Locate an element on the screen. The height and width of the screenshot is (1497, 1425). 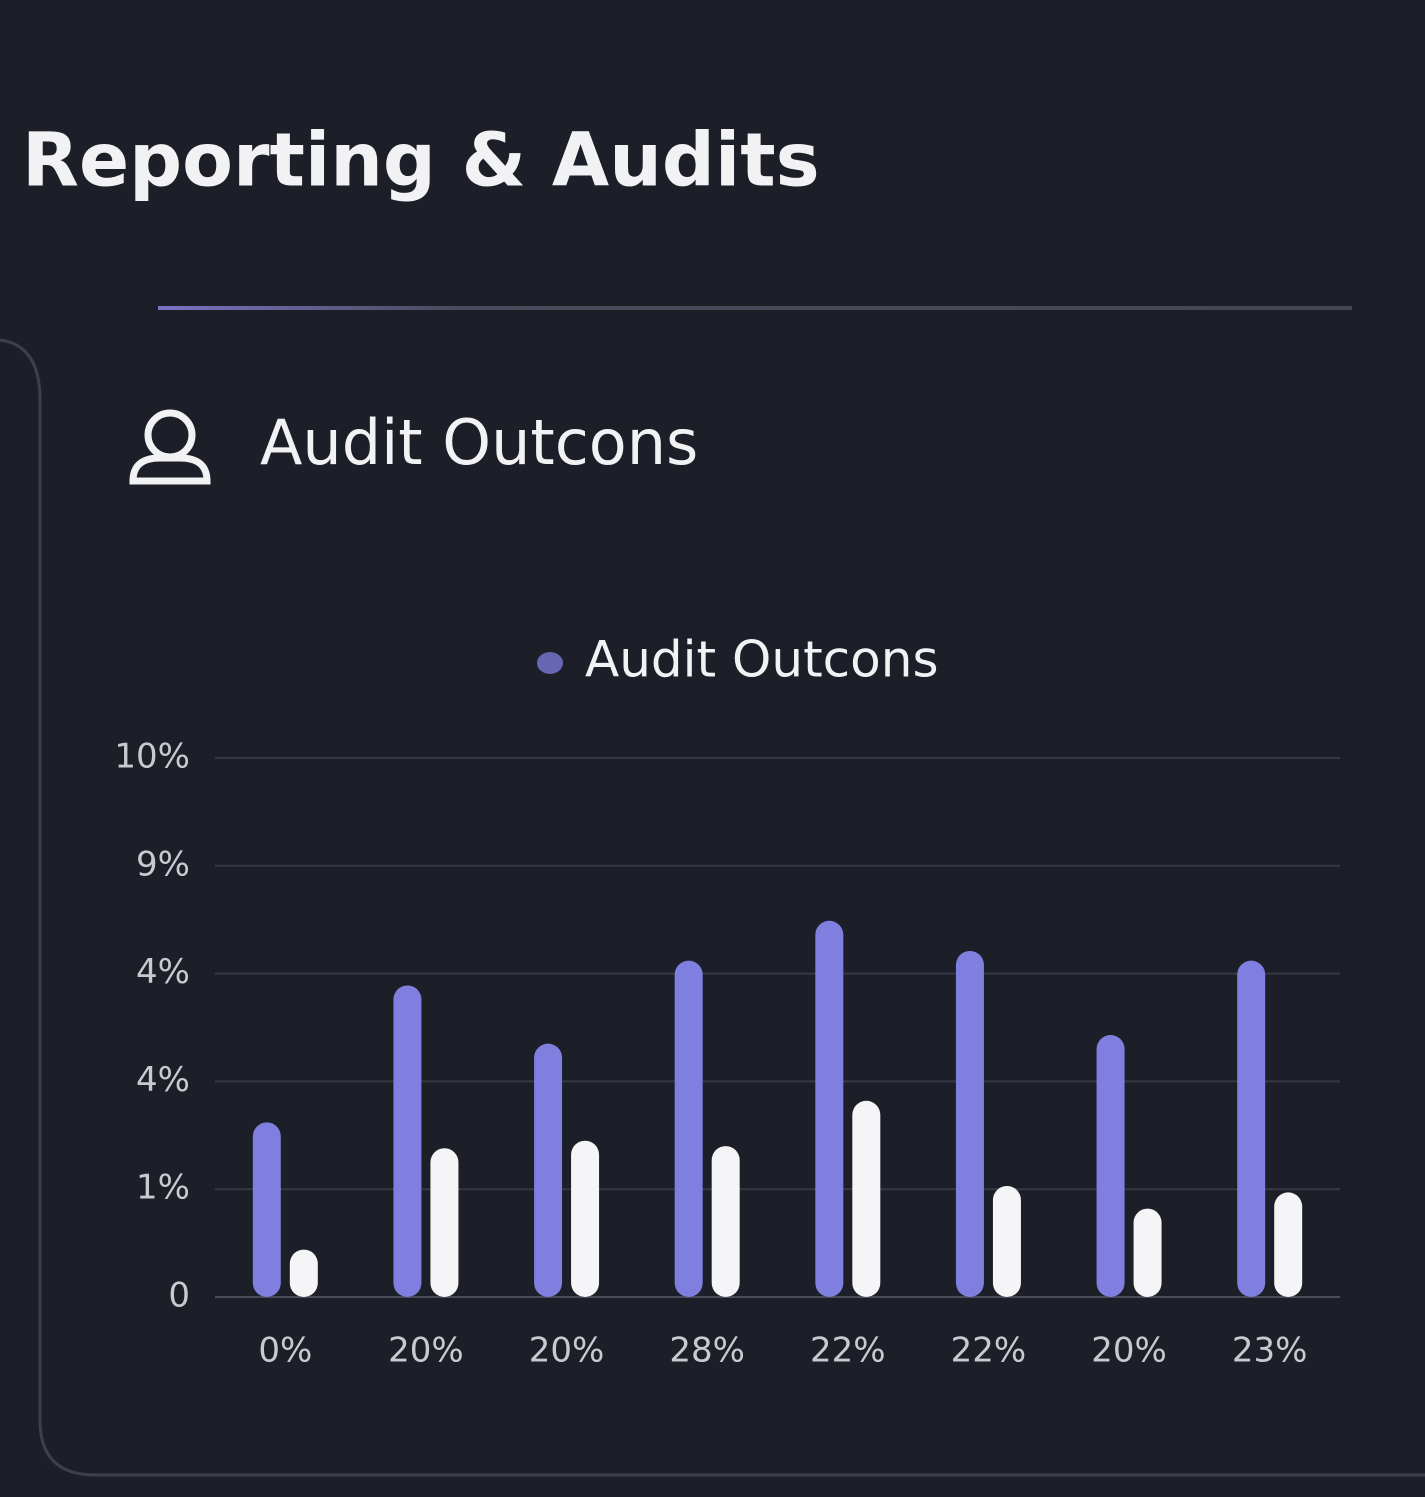
user-icon is located at coordinates (170, 447).